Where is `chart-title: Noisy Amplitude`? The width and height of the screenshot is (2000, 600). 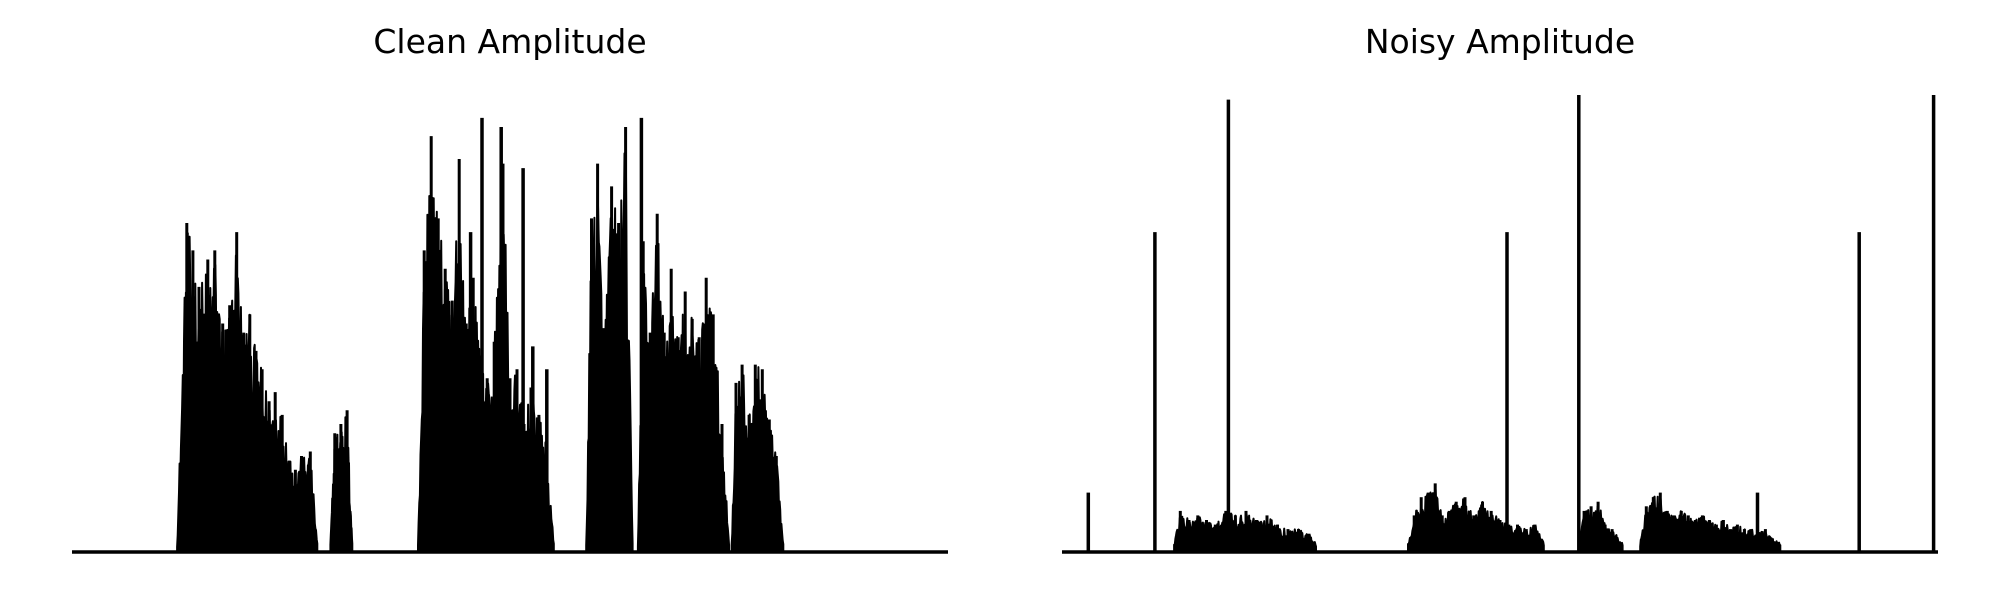 chart-title: Noisy Amplitude is located at coordinates (1500, 41).